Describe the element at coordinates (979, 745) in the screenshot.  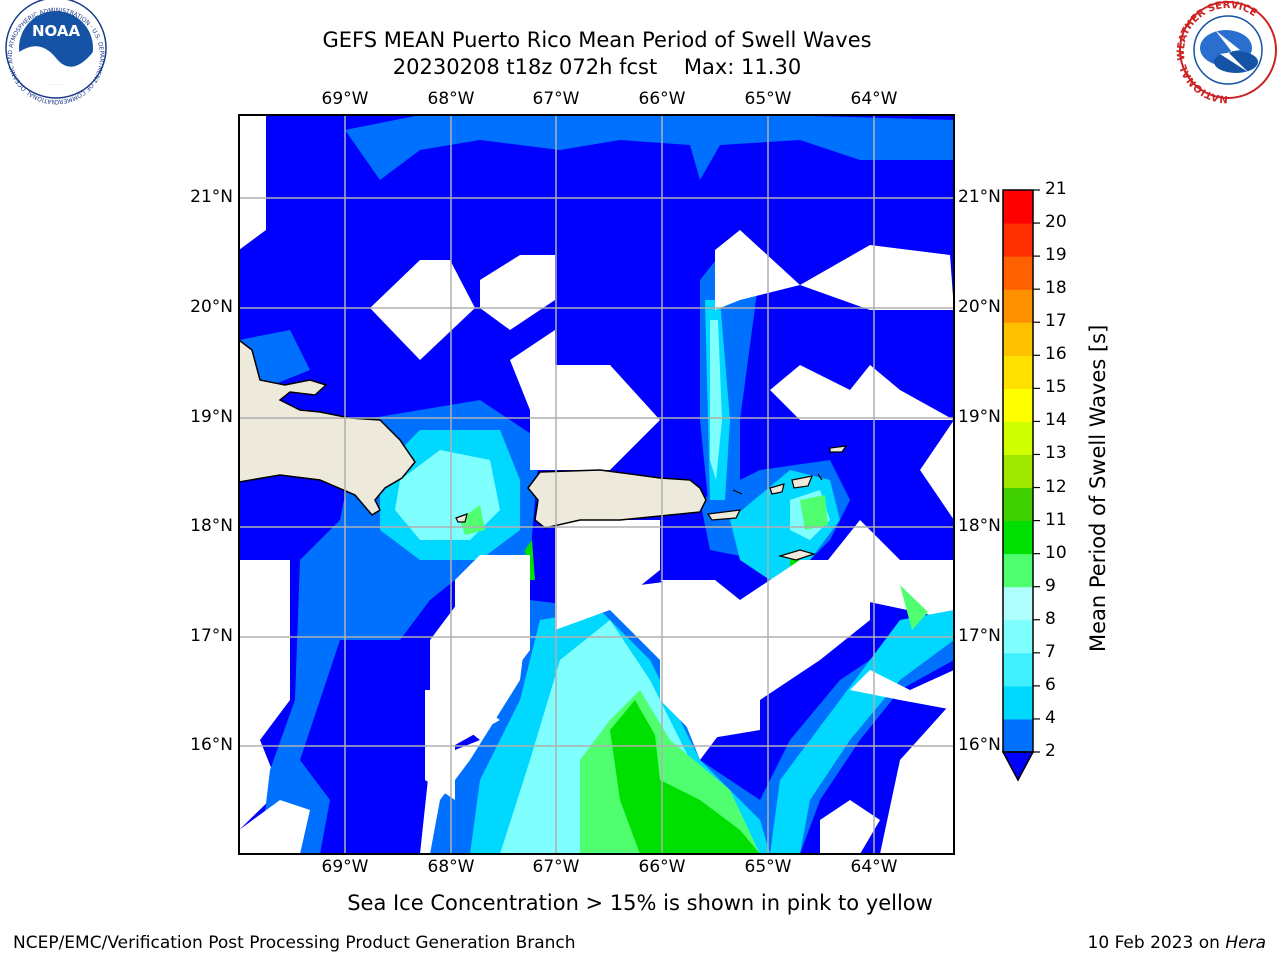
I see `lat-label-right: 16°N` at that location.